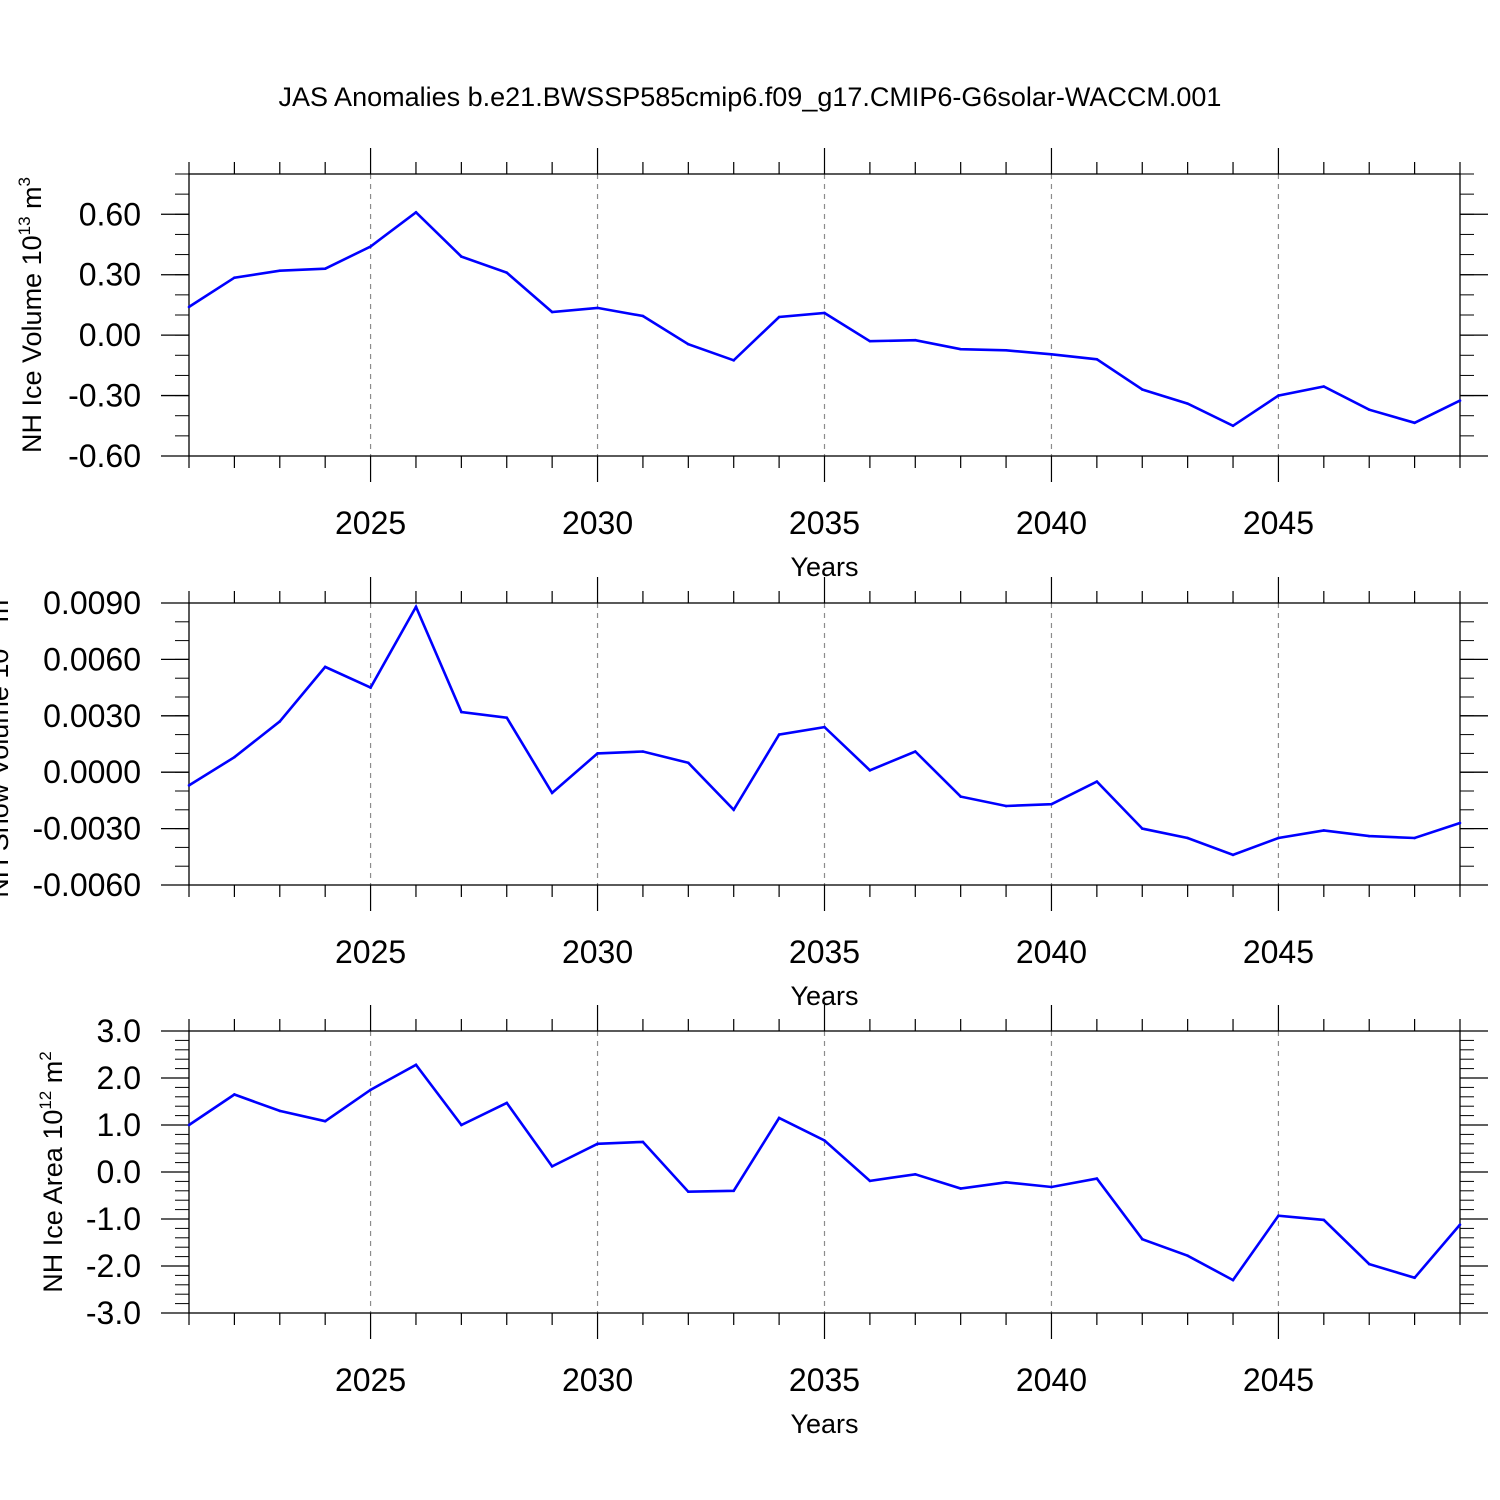 This screenshot has width=1500, height=1500. What do you see at coordinates (52, 1171) in the screenshot?
I see `y-axis-label: NH Ice Area 1012 m2` at bounding box center [52, 1171].